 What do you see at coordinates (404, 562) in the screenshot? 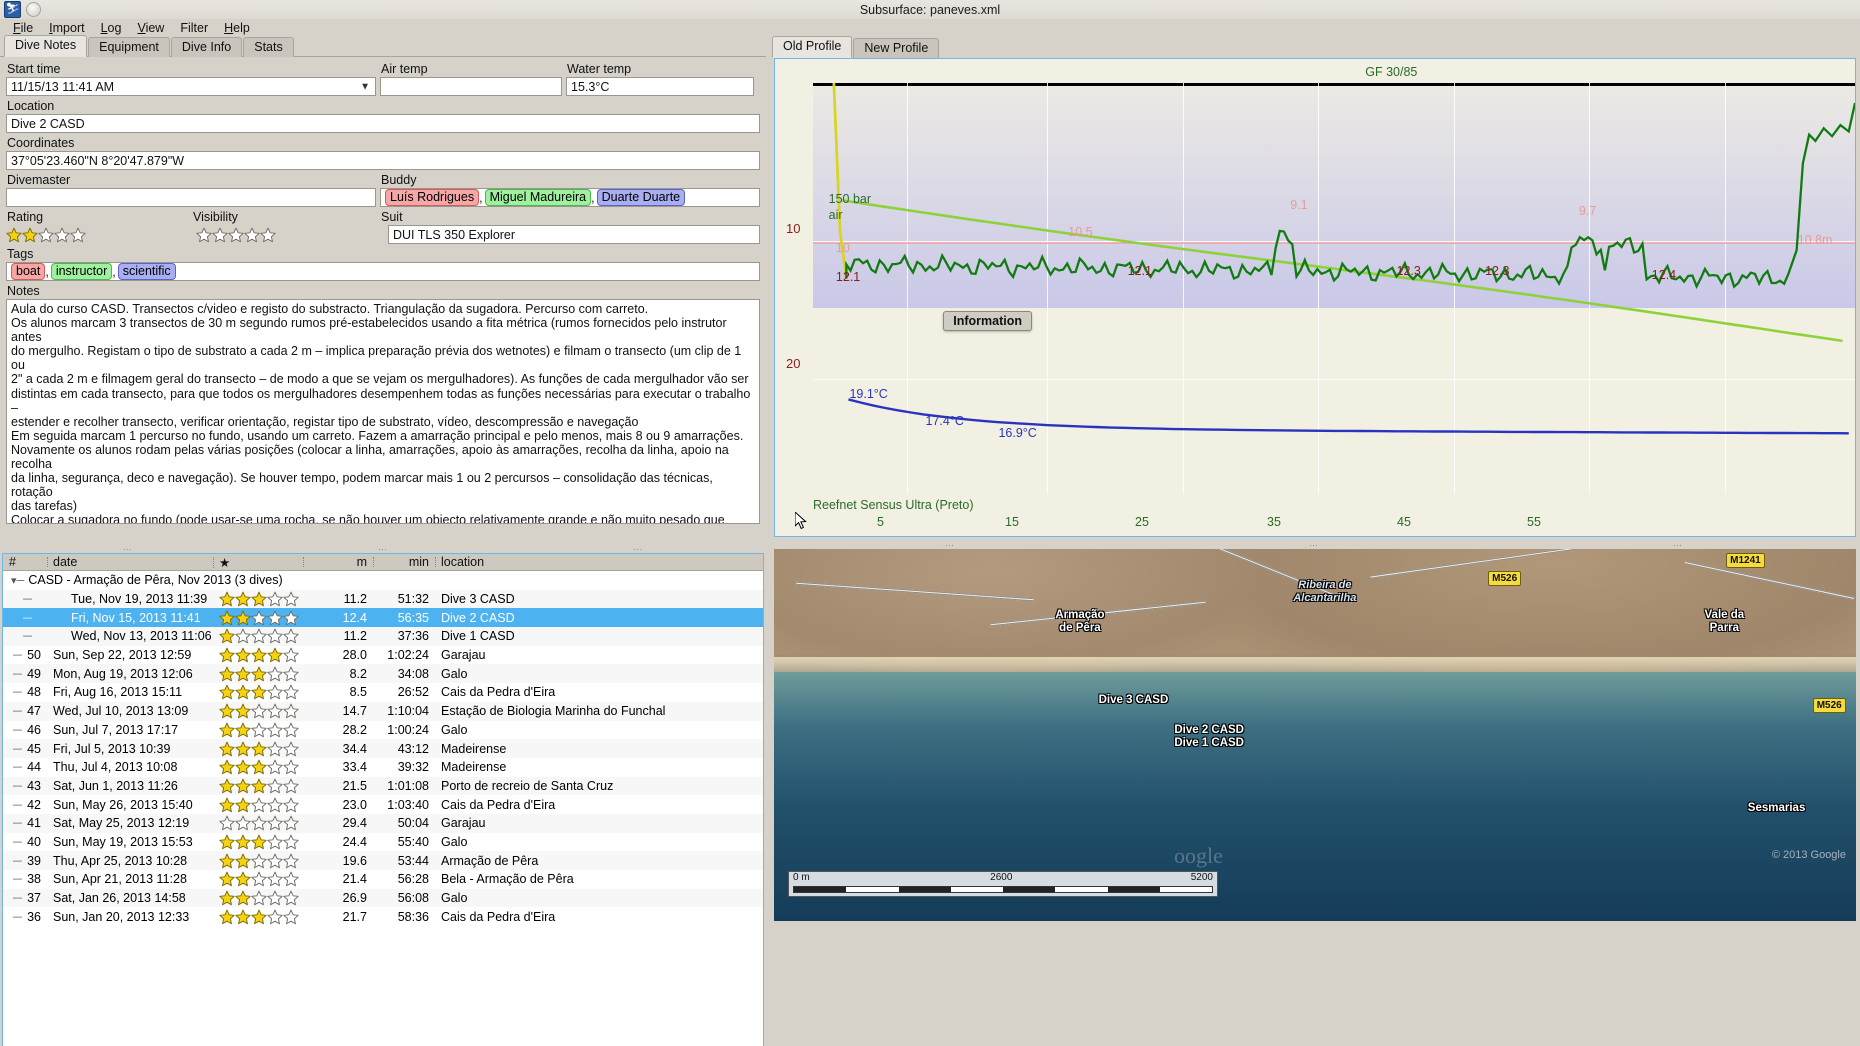
I see `column-header-duration: min` at bounding box center [404, 562].